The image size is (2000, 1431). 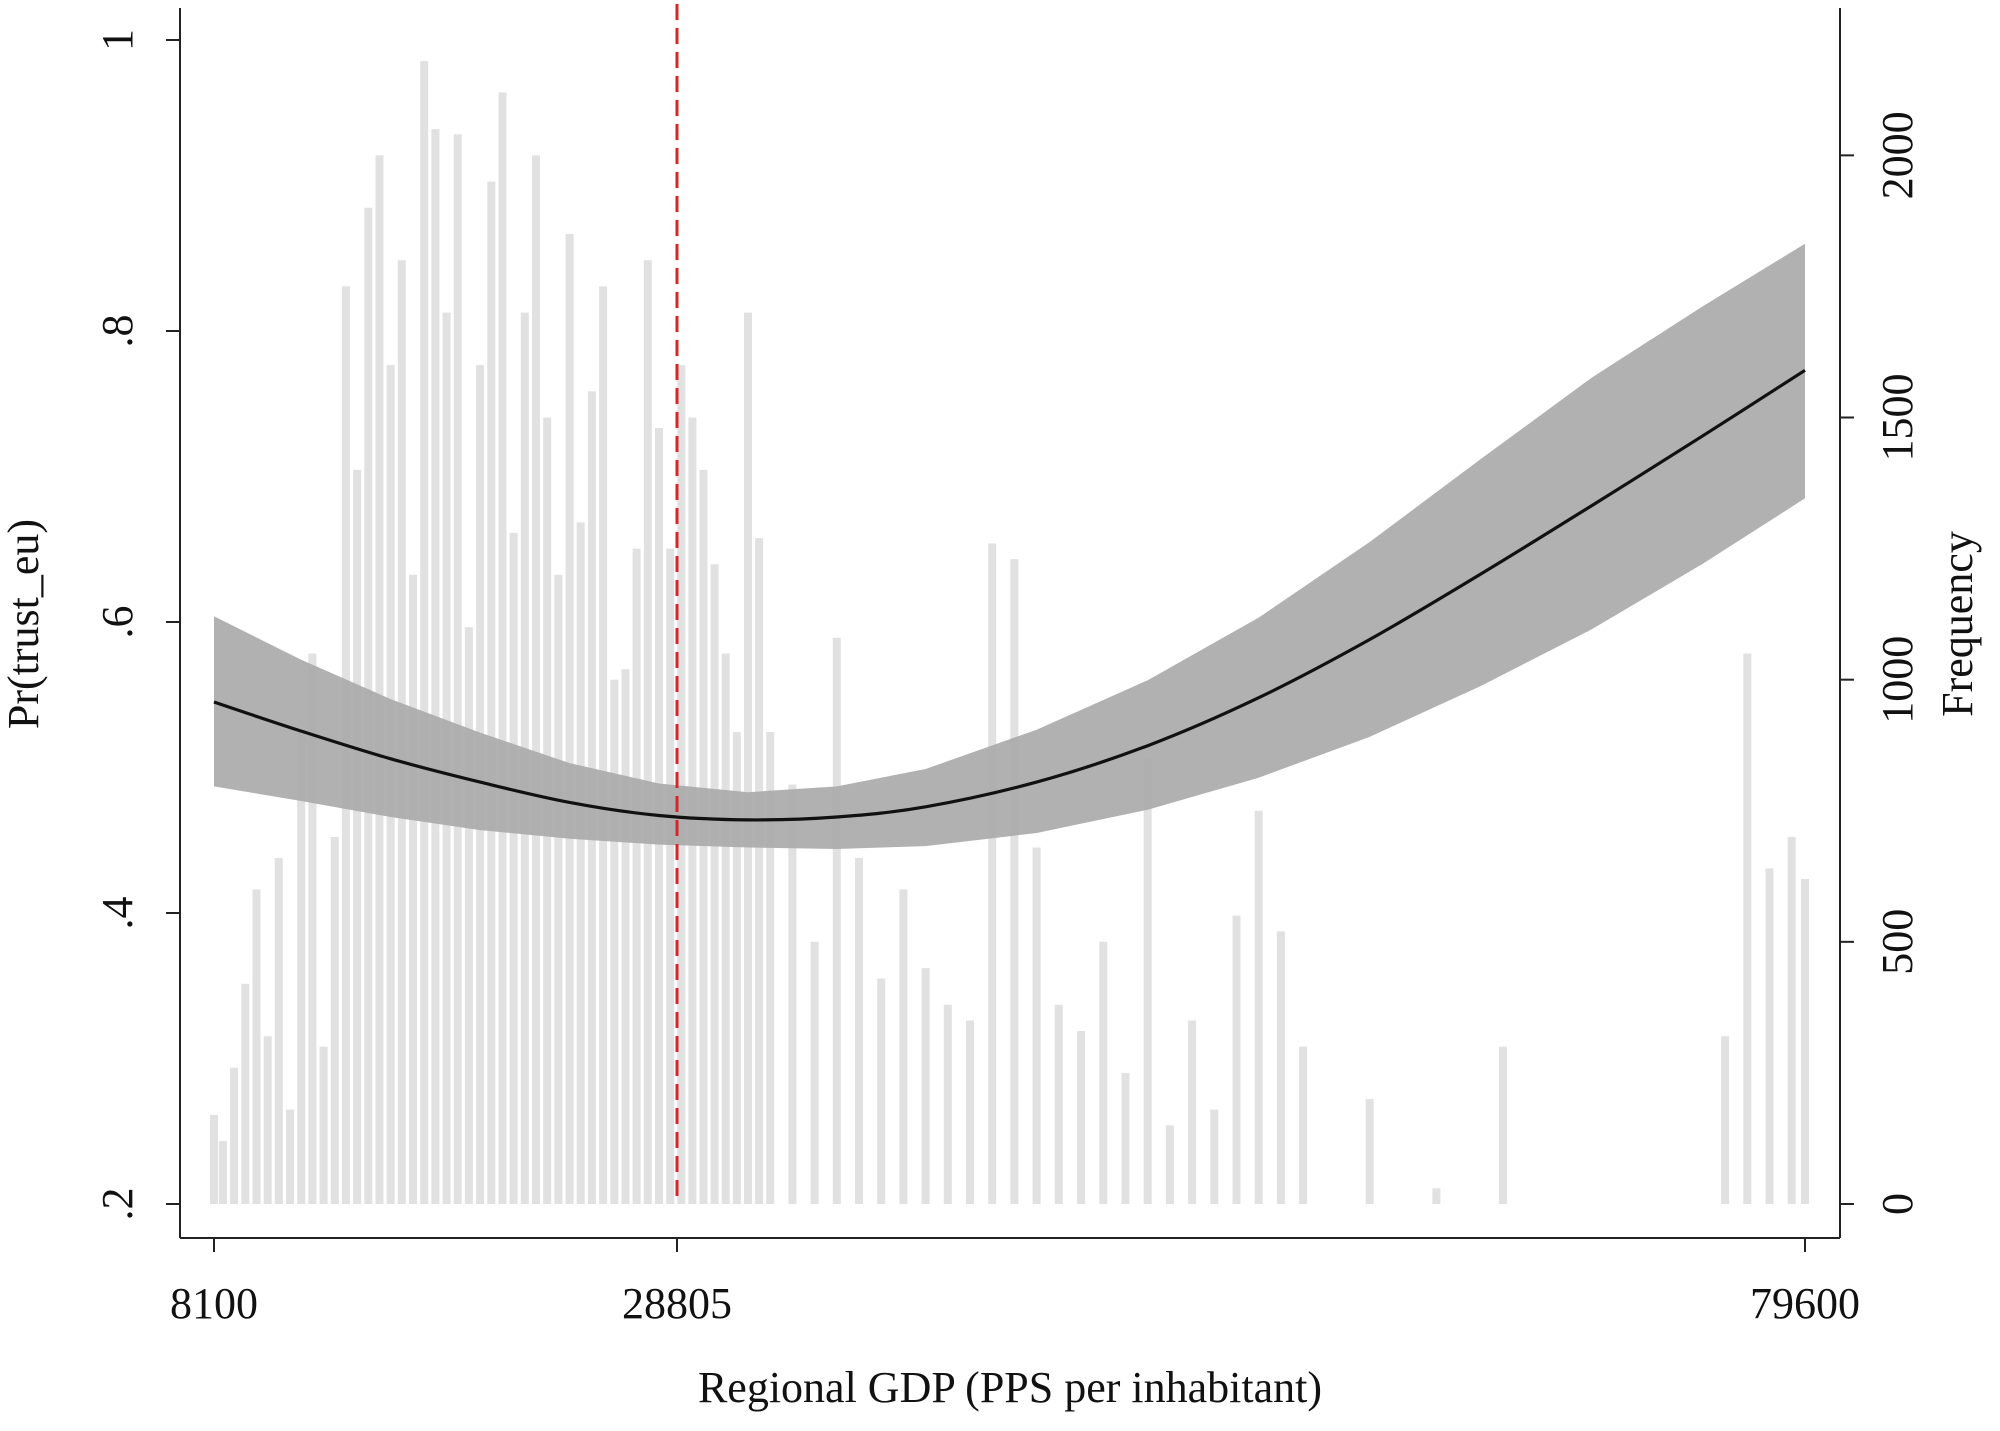 What do you see at coordinates (1897, 942) in the screenshot?
I see `y2-tick-label: 500` at bounding box center [1897, 942].